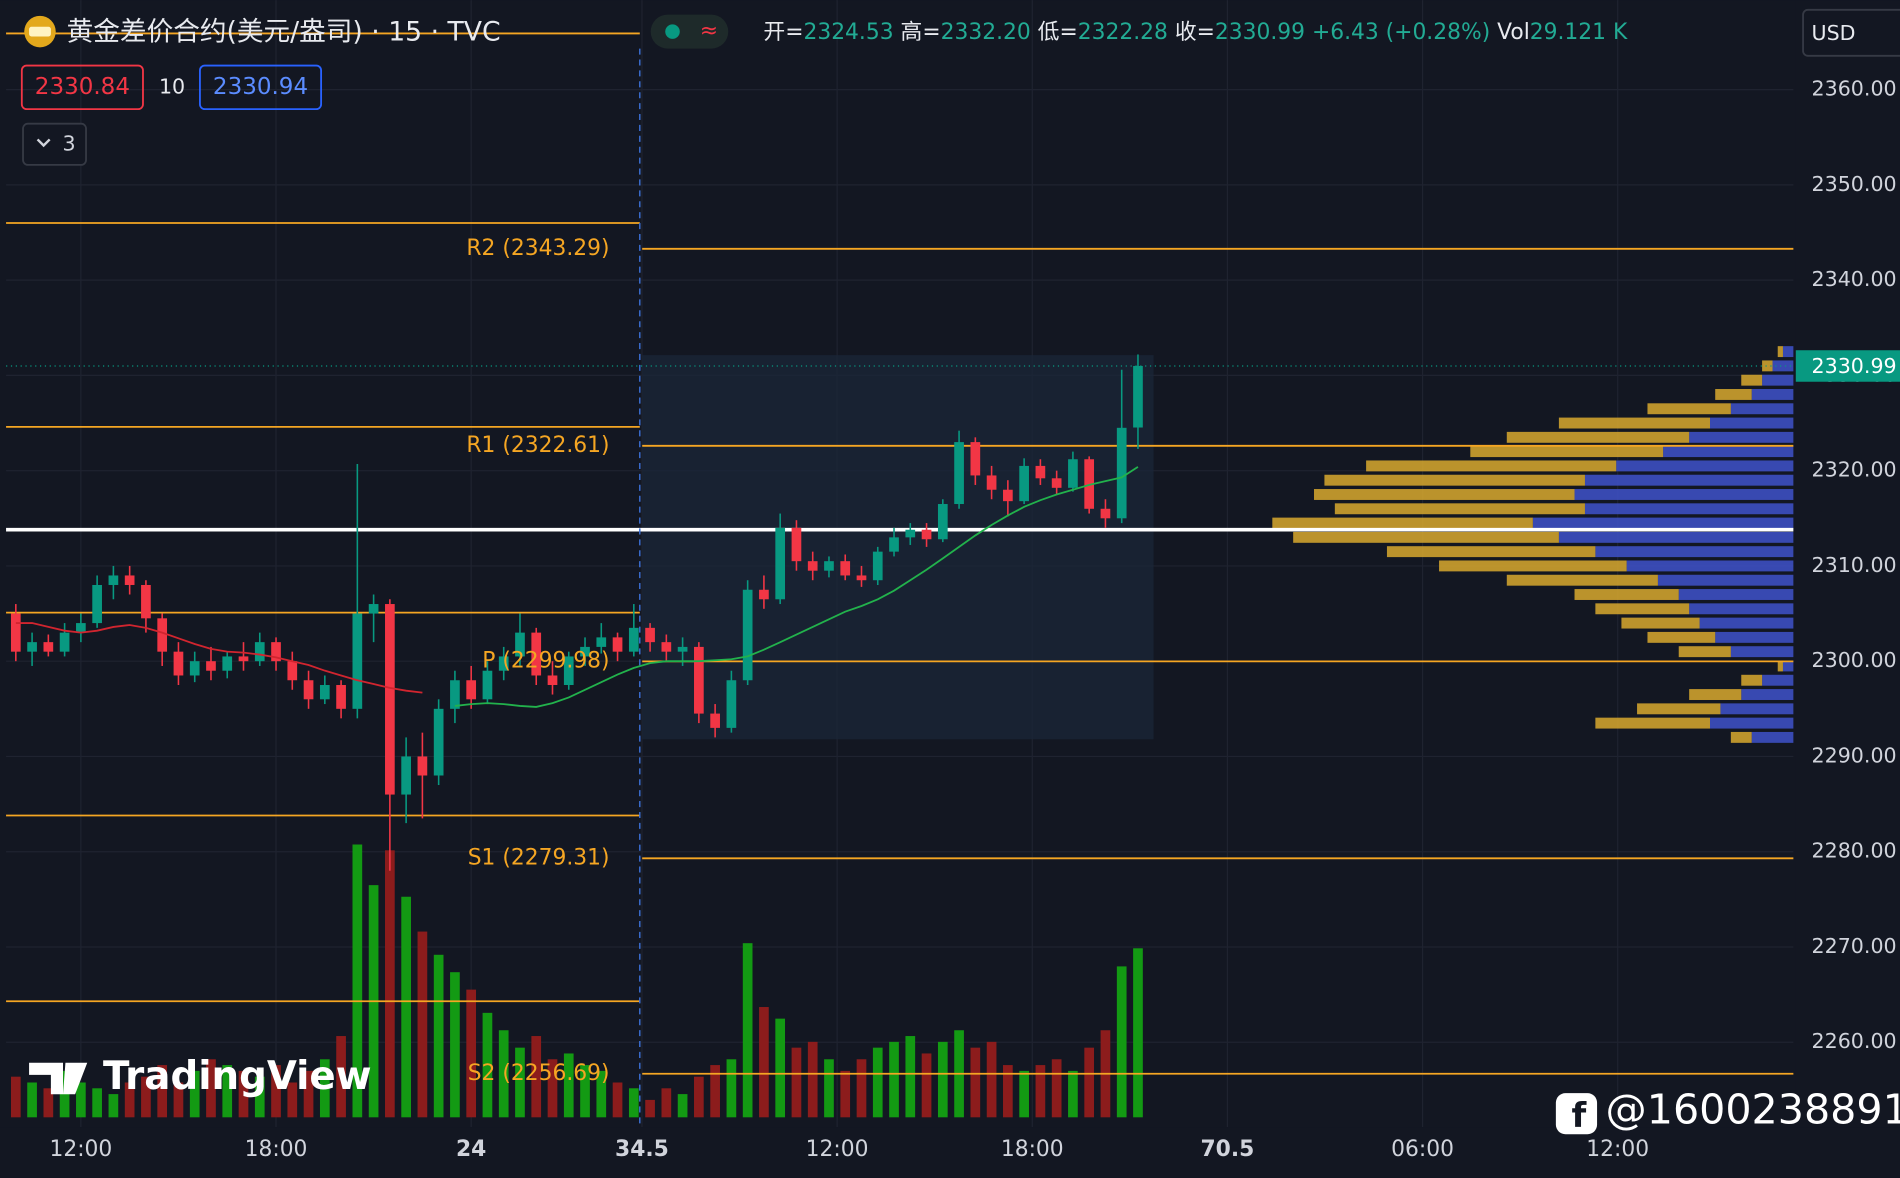  What do you see at coordinates (672, 31) in the screenshot?
I see `status-dot` at bounding box center [672, 31].